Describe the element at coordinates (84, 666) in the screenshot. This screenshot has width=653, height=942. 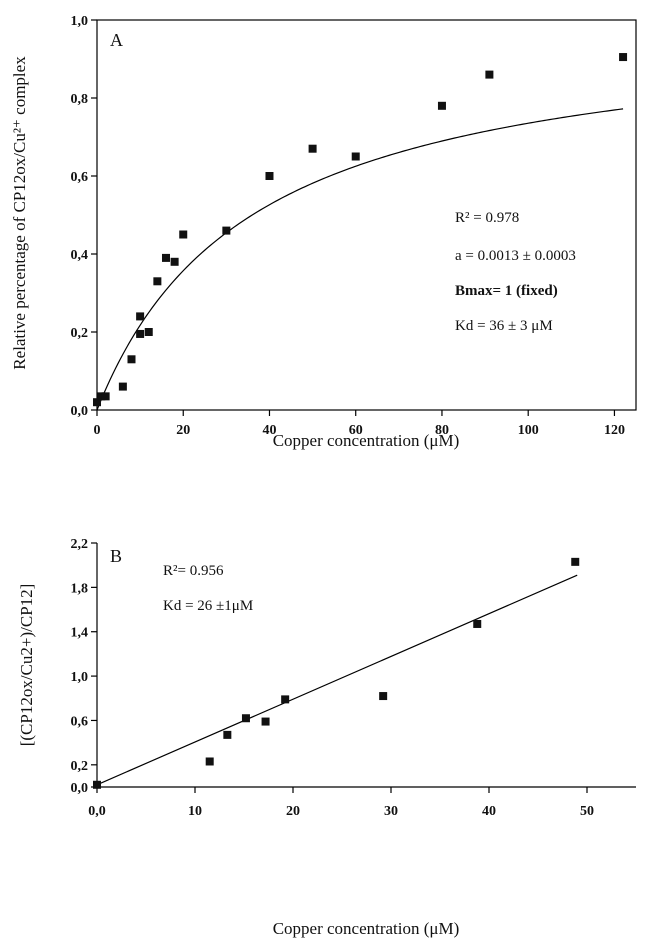
I see `chart-b-y-axis: 0,0 0,2 0,6 1,0 1,4 1,8 2,2` at that location.